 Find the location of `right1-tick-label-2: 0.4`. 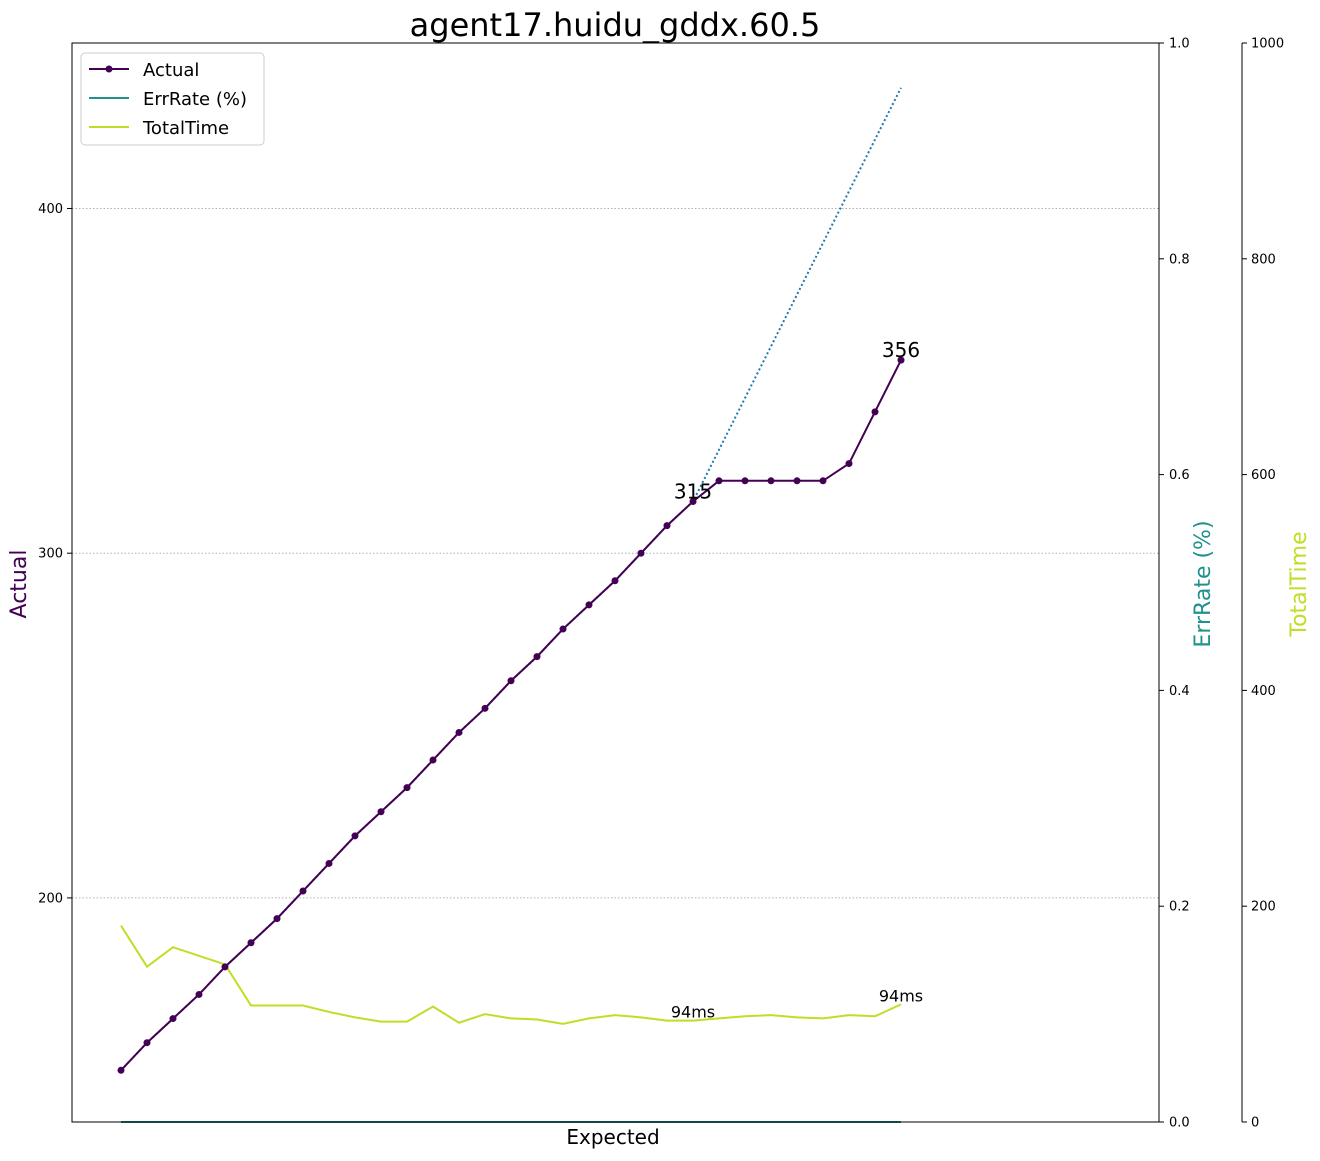

right1-tick-label-2: 0.4 is located at coordinates (1179, 691).